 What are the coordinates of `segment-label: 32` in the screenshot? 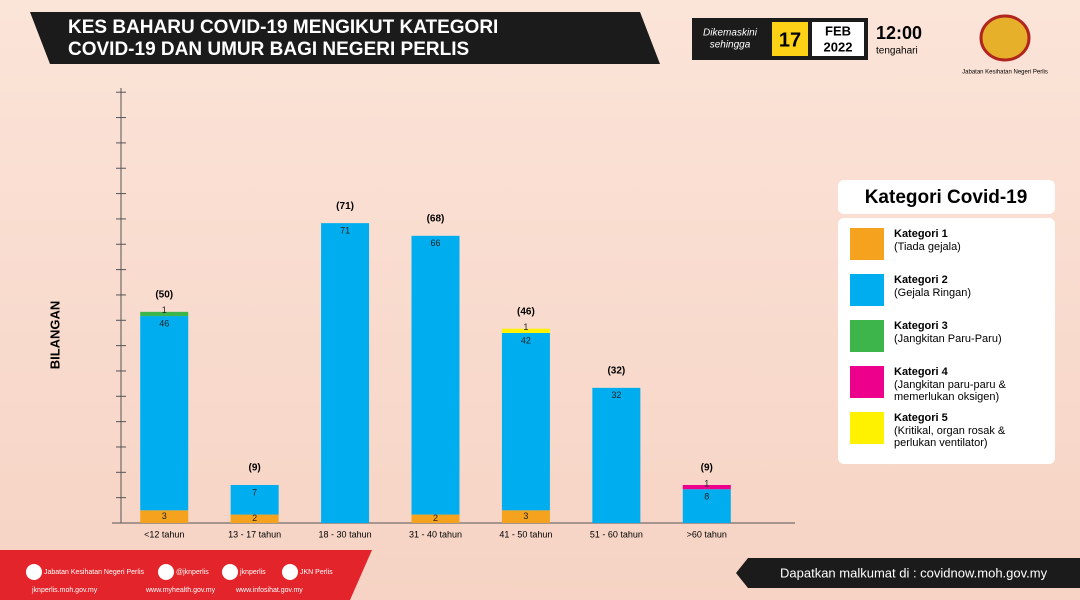 It's located at (616, 395).